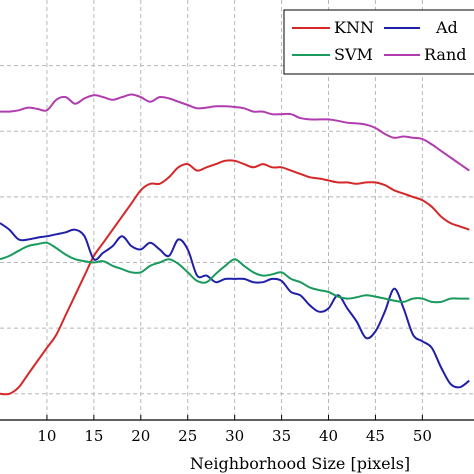  I want to click on legend-label-svm: SVM, so click(353, 54).